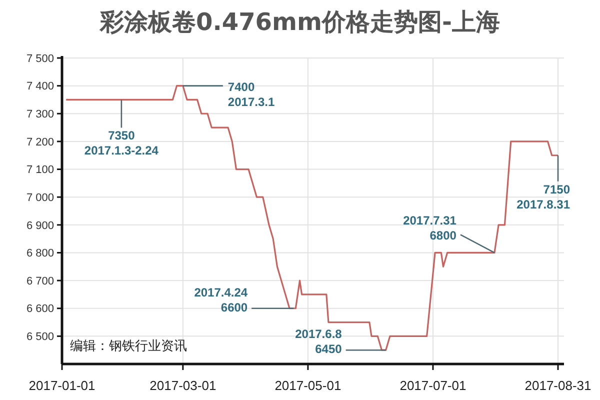  What do you see at coordinates (121, 143) in the screenshot?
I see `annotation: 7350 2017.1.3-2.24` at bounding box center [121, 143].